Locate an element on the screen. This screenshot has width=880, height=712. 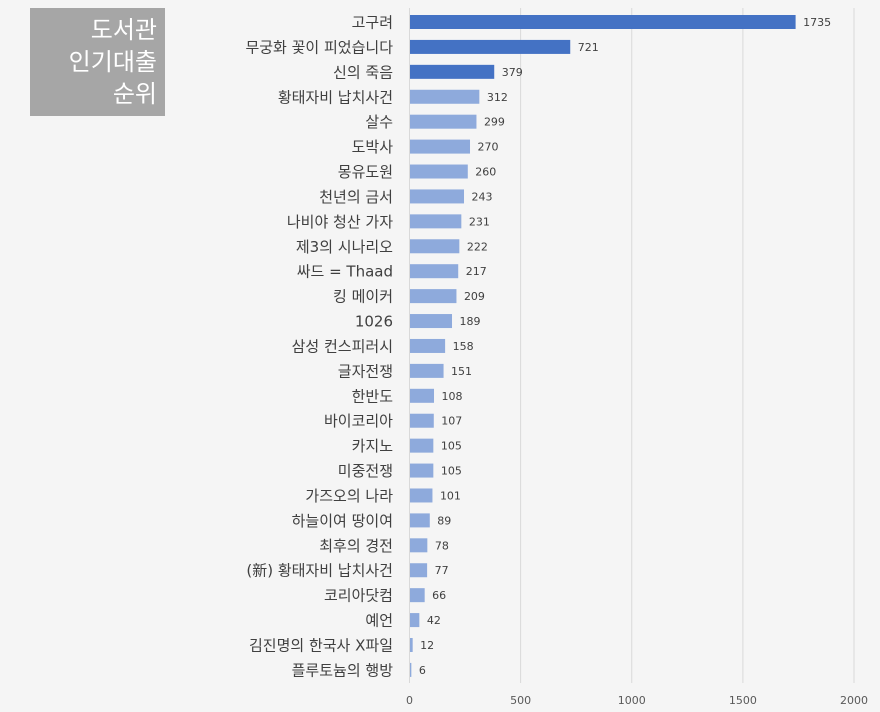
chart-title: 도서관 인기대출 순위 is located at coordinates (97, 62).